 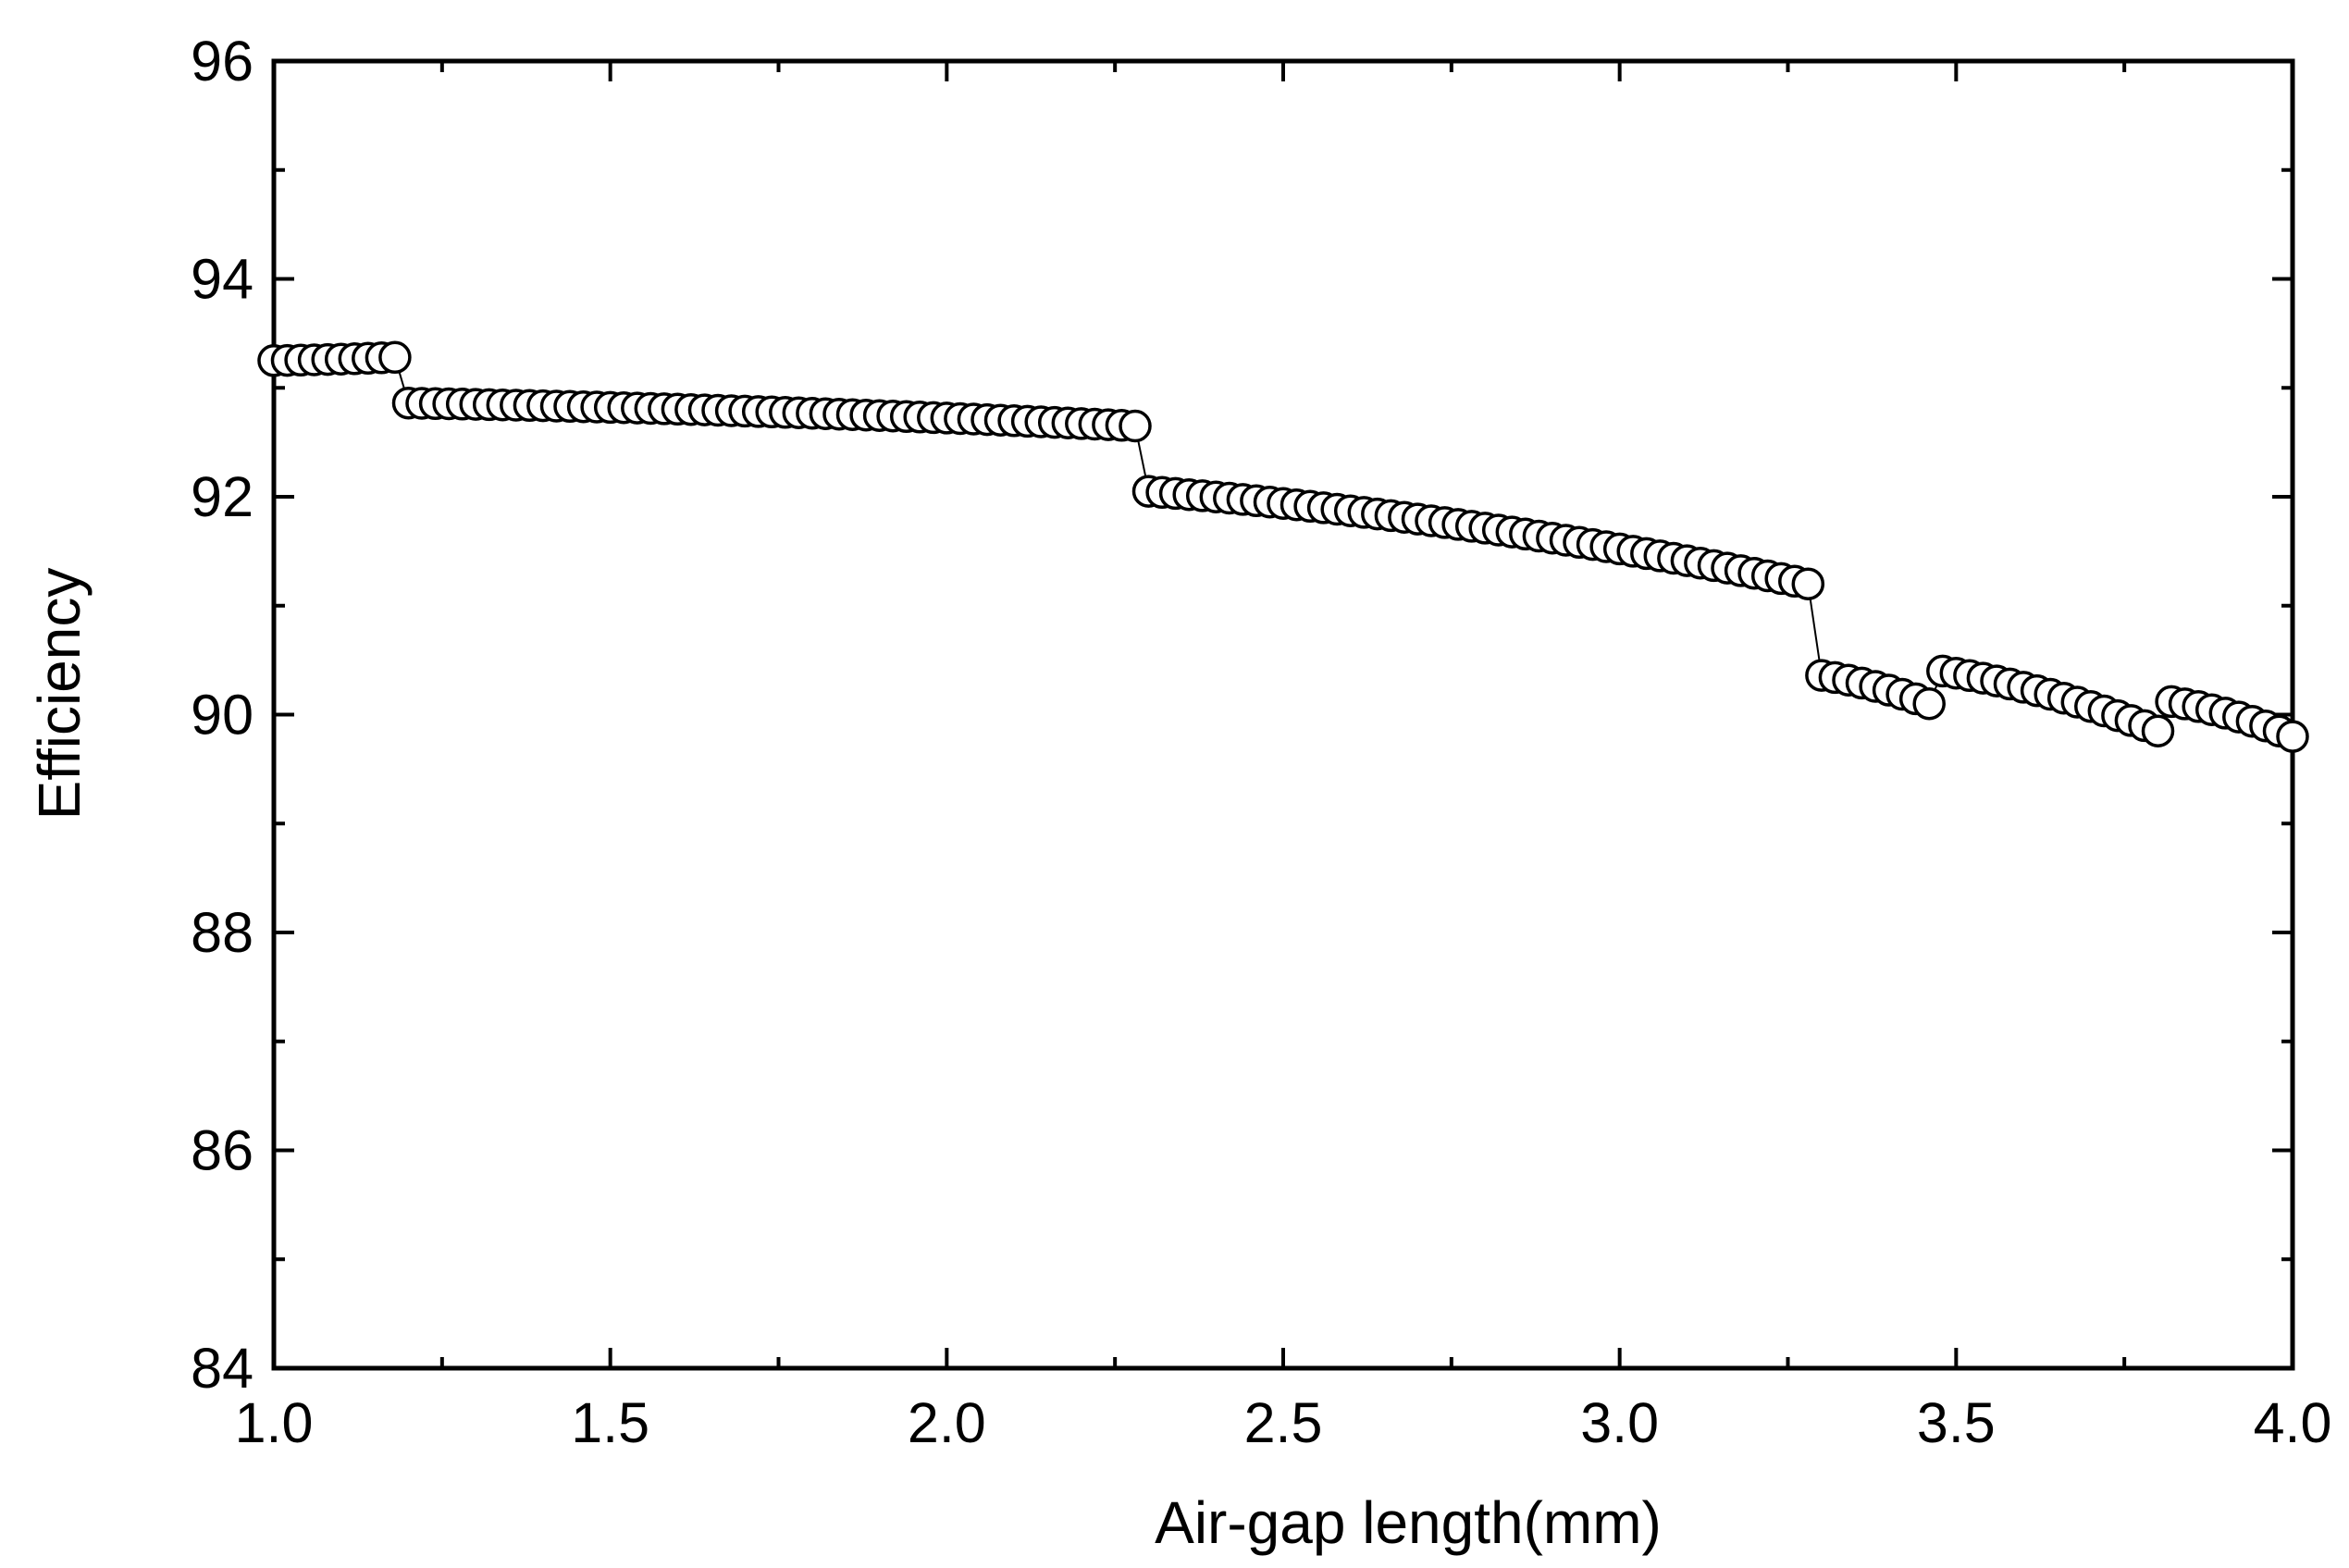 What do you see at coordinates (1619, 1422) in the screenshot?
I see `x-tick-label: 3.0` at bounding box center [1619, 1422].